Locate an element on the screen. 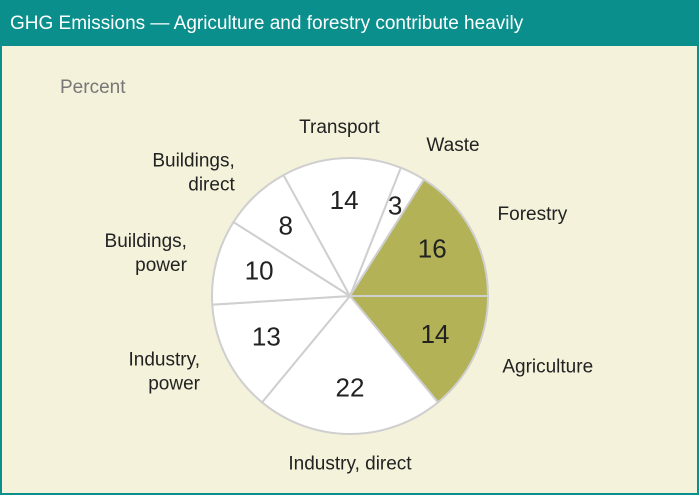 The image size is (699, 495). category-label: Transport is located at coordinates (339, 127).